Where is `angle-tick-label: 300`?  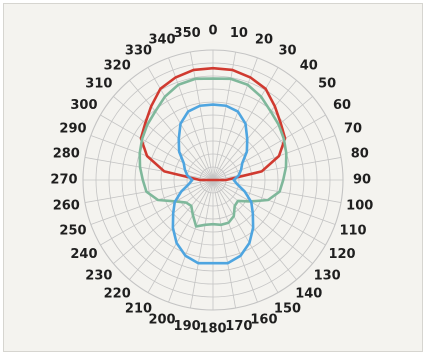
angle-tick-label: 300 is located at coordinates (83, 105).